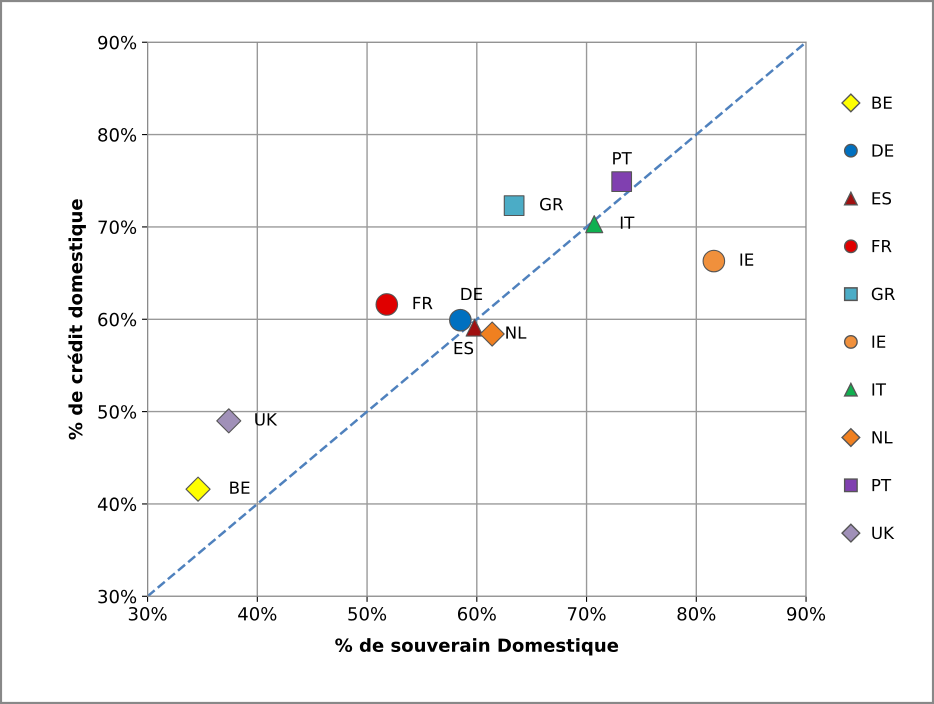 The height and width of the screenshot is (704, 934). What do you see at coordinates (117, 504) in the screenshot?
I see `y-tick-label: 40%` at bounding box center [117, 504].